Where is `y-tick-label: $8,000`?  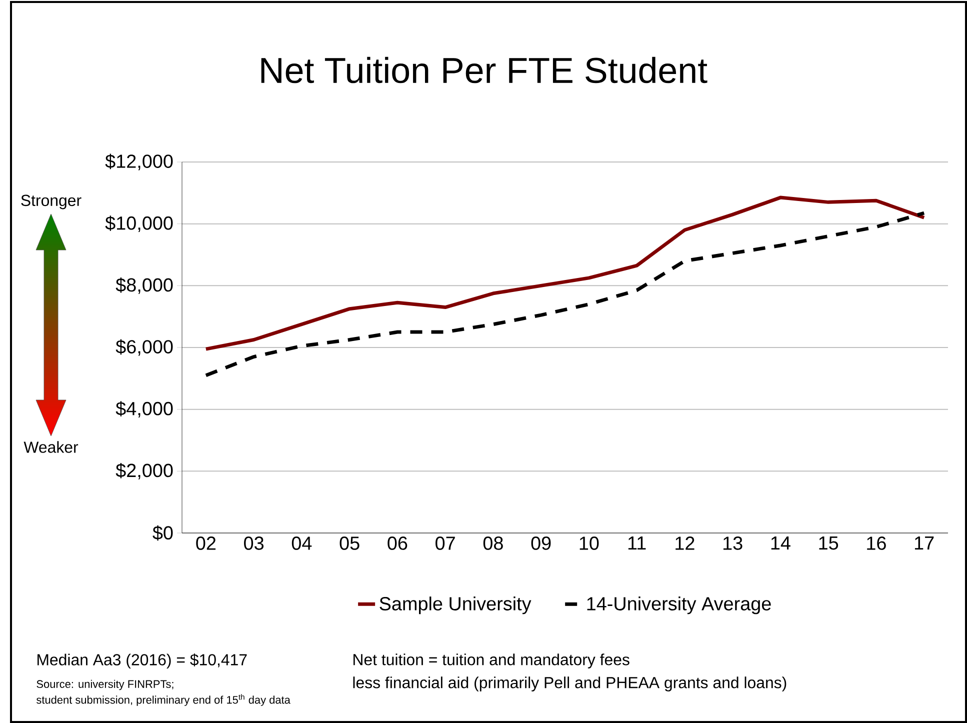
y-tick-label: $8,000 is located at coordinates (144, 285).